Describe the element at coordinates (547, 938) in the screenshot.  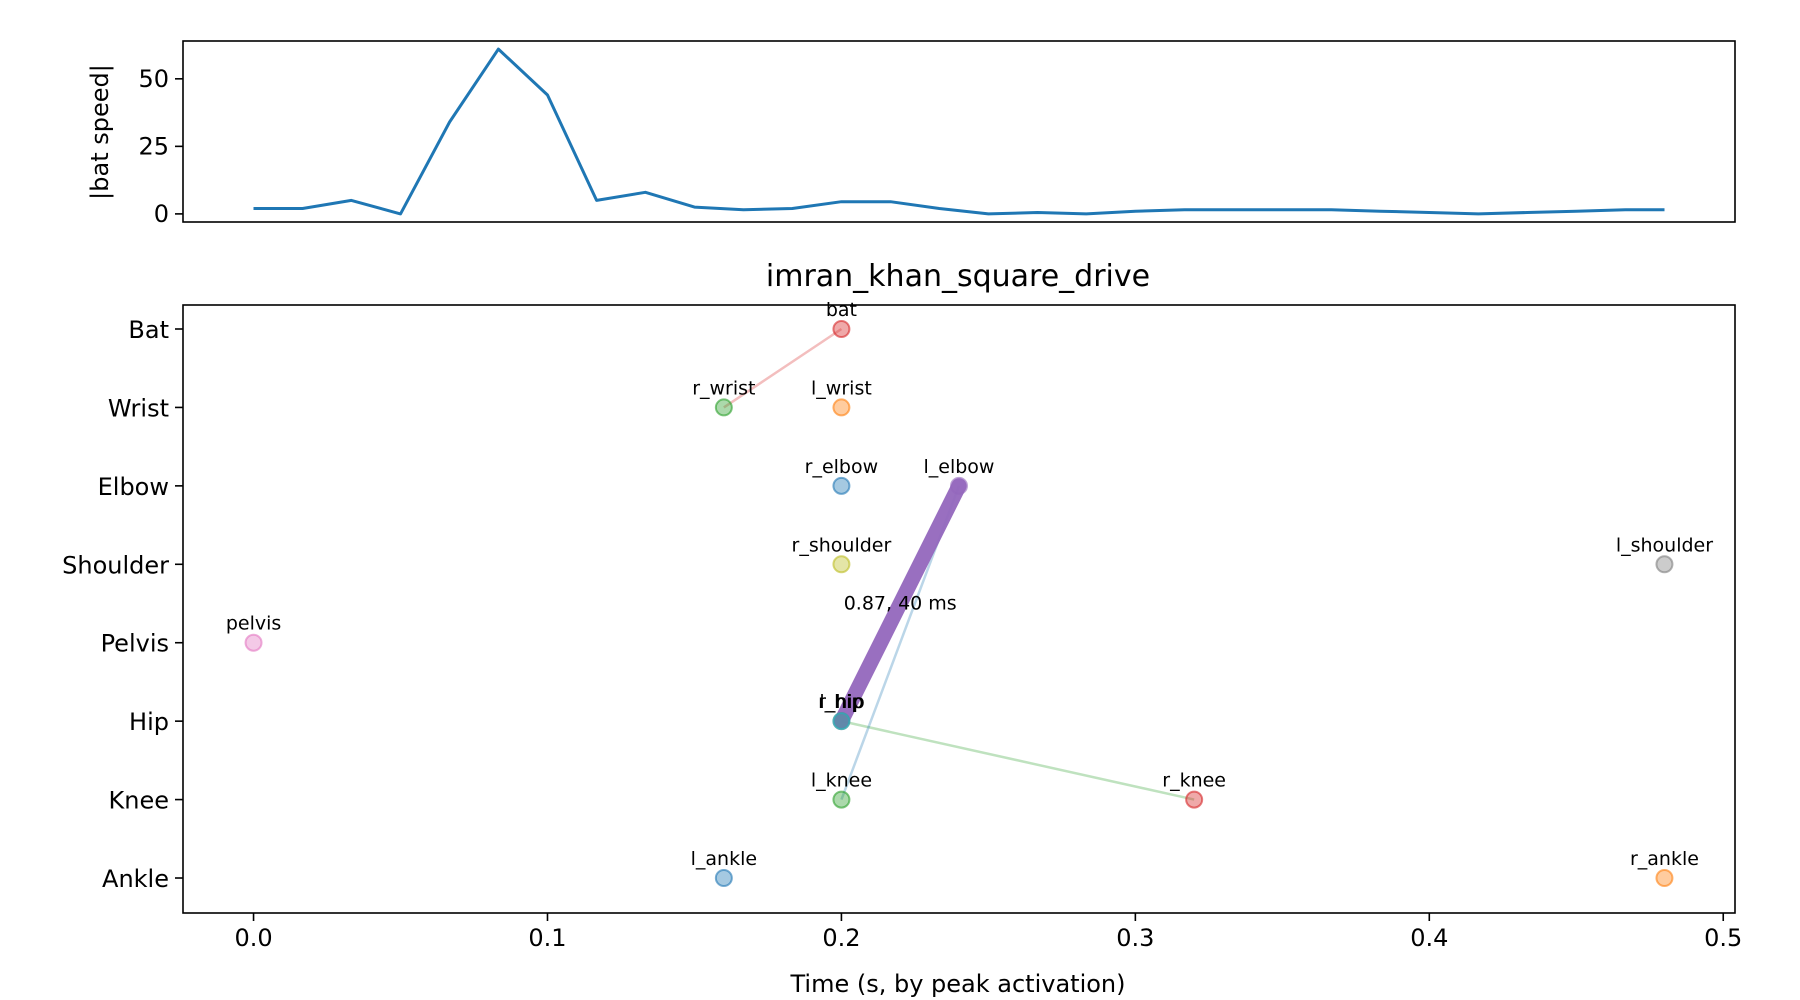
I see `x-tick-label: 0.1` at that location.